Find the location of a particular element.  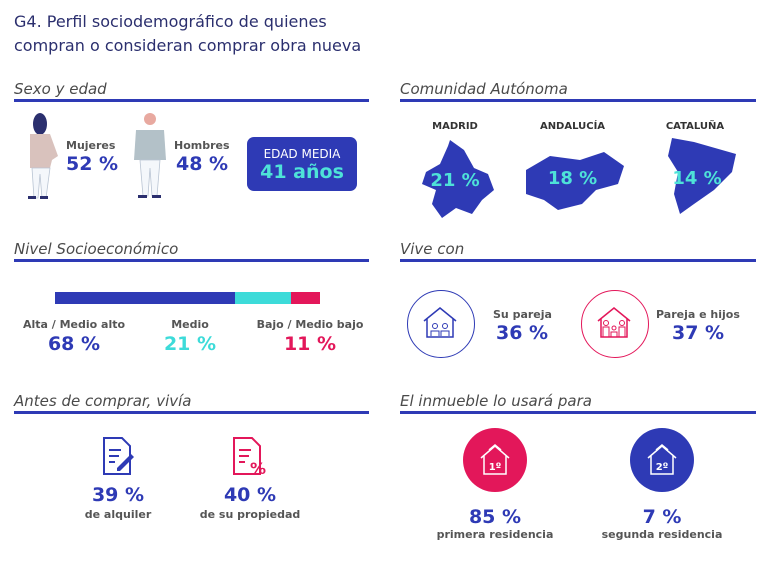

uso-segunda-circle: 2º is located at coordinates (662, 460).